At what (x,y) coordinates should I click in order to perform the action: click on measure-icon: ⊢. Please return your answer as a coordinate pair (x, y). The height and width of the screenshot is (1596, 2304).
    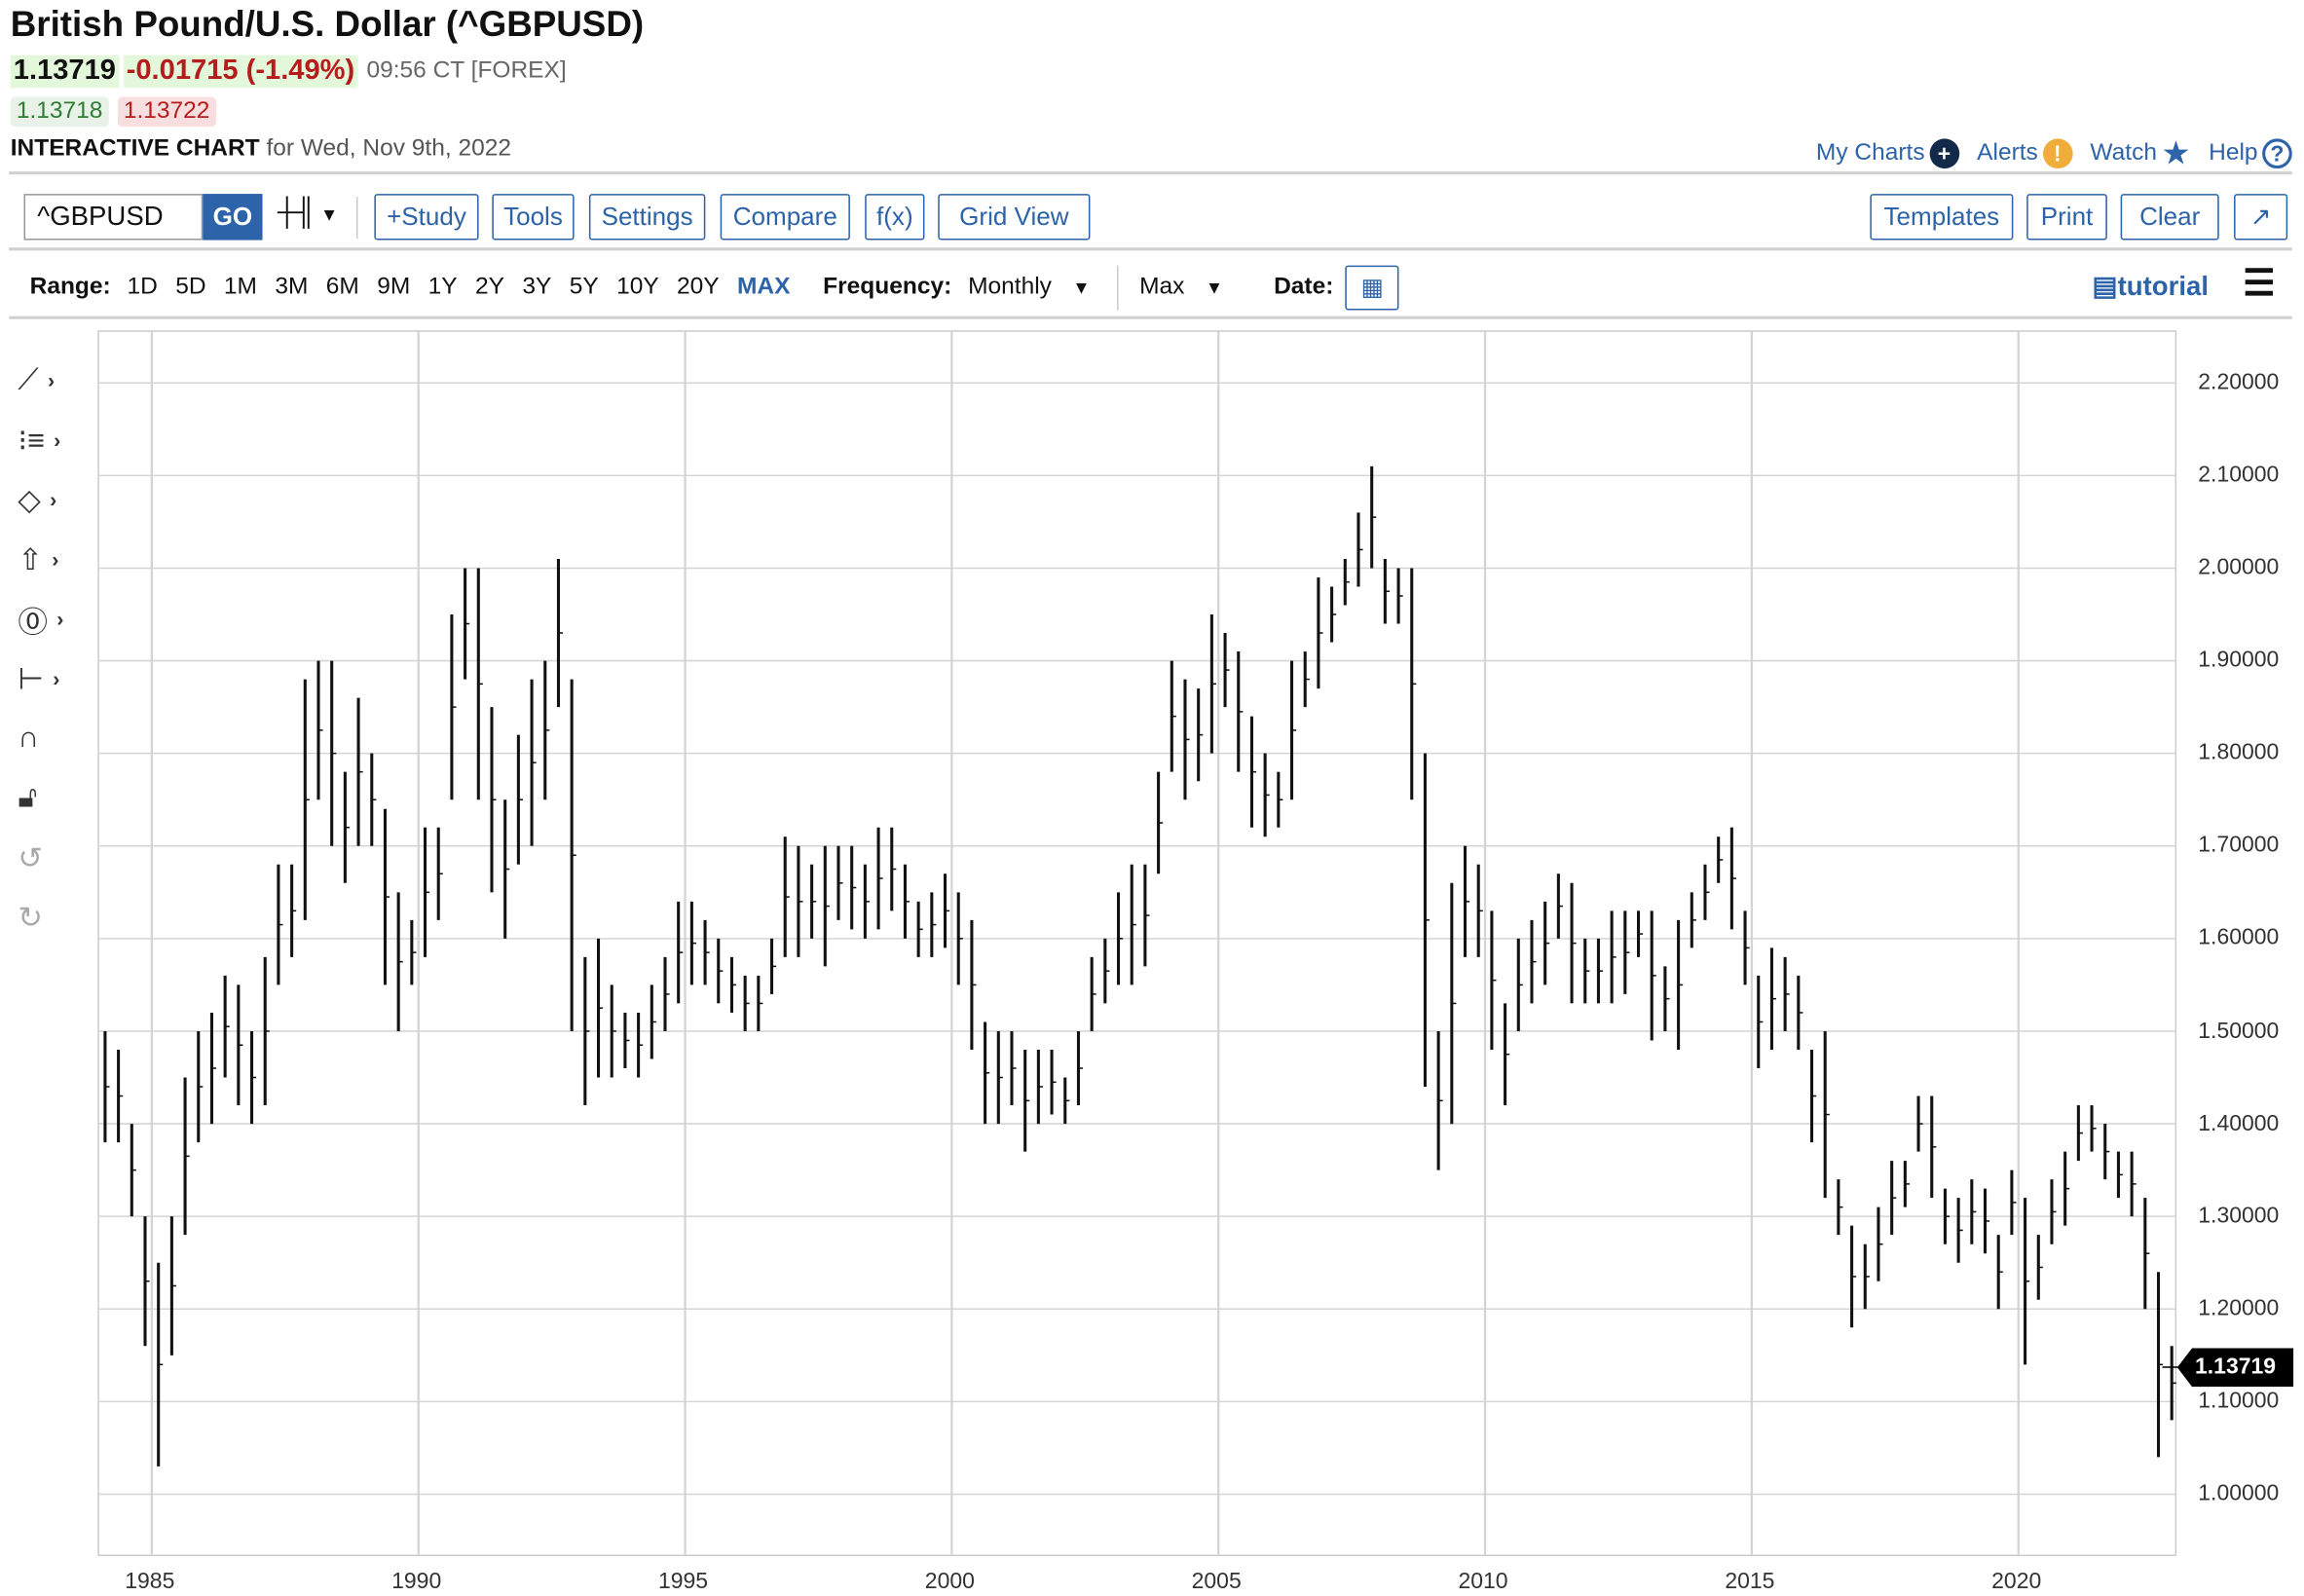
    Looking at the image, I should click on (31, 679).